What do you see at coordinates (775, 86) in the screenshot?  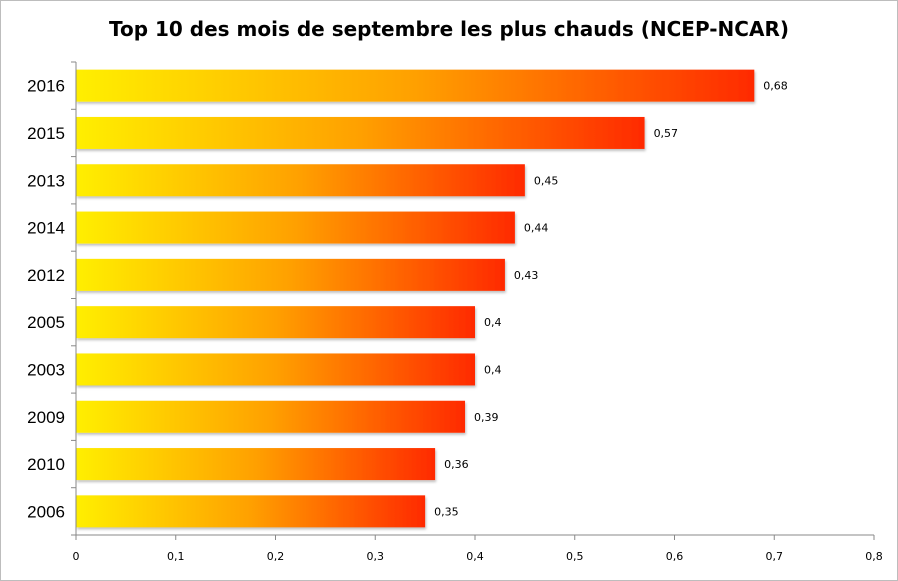 I see `data-label: 0,68` at bounding box center [775, 86].